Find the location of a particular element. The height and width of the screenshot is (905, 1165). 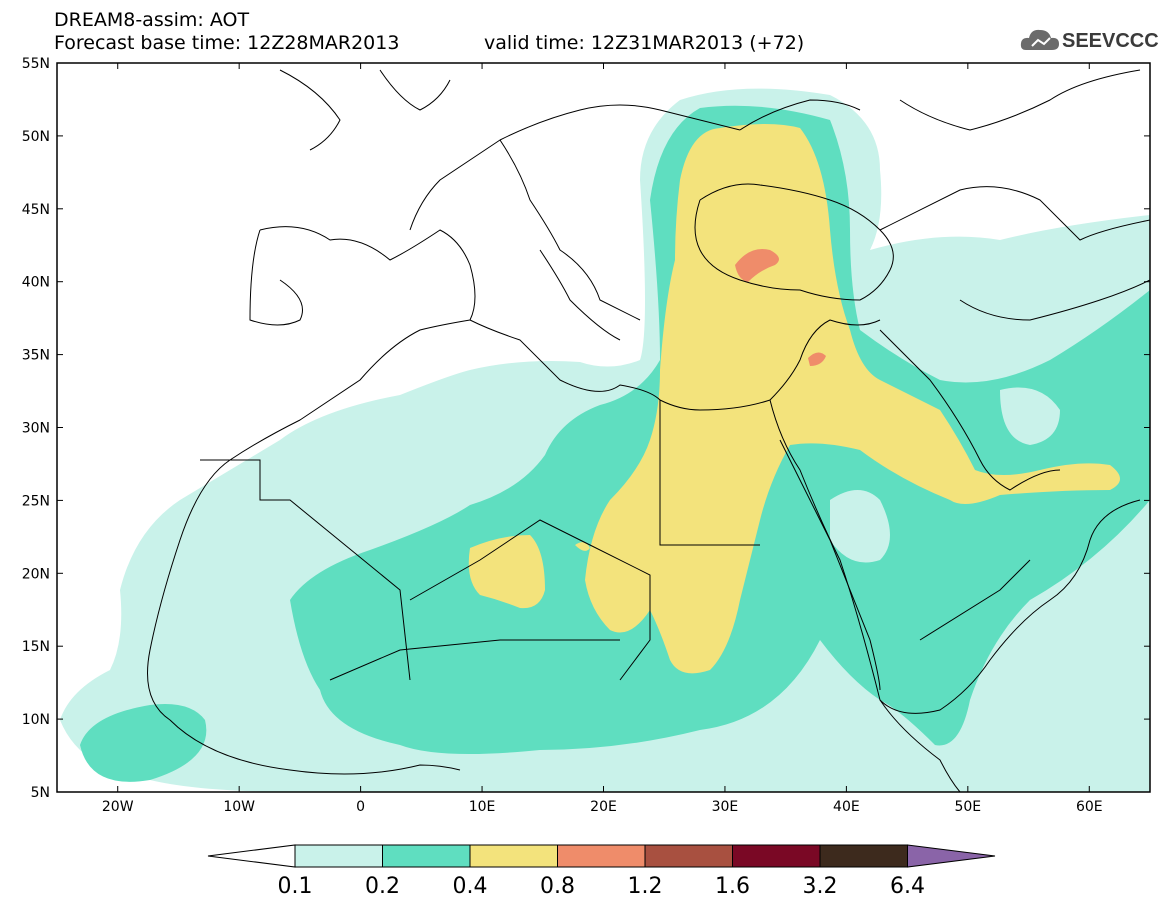

colorbar-label: 1.6 is located at coordinates (732, 886).